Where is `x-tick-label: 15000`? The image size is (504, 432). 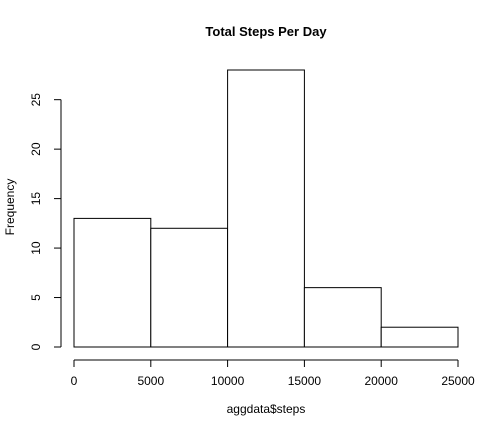 x-tick-label: 15000 is located at coordinates (305, 381).